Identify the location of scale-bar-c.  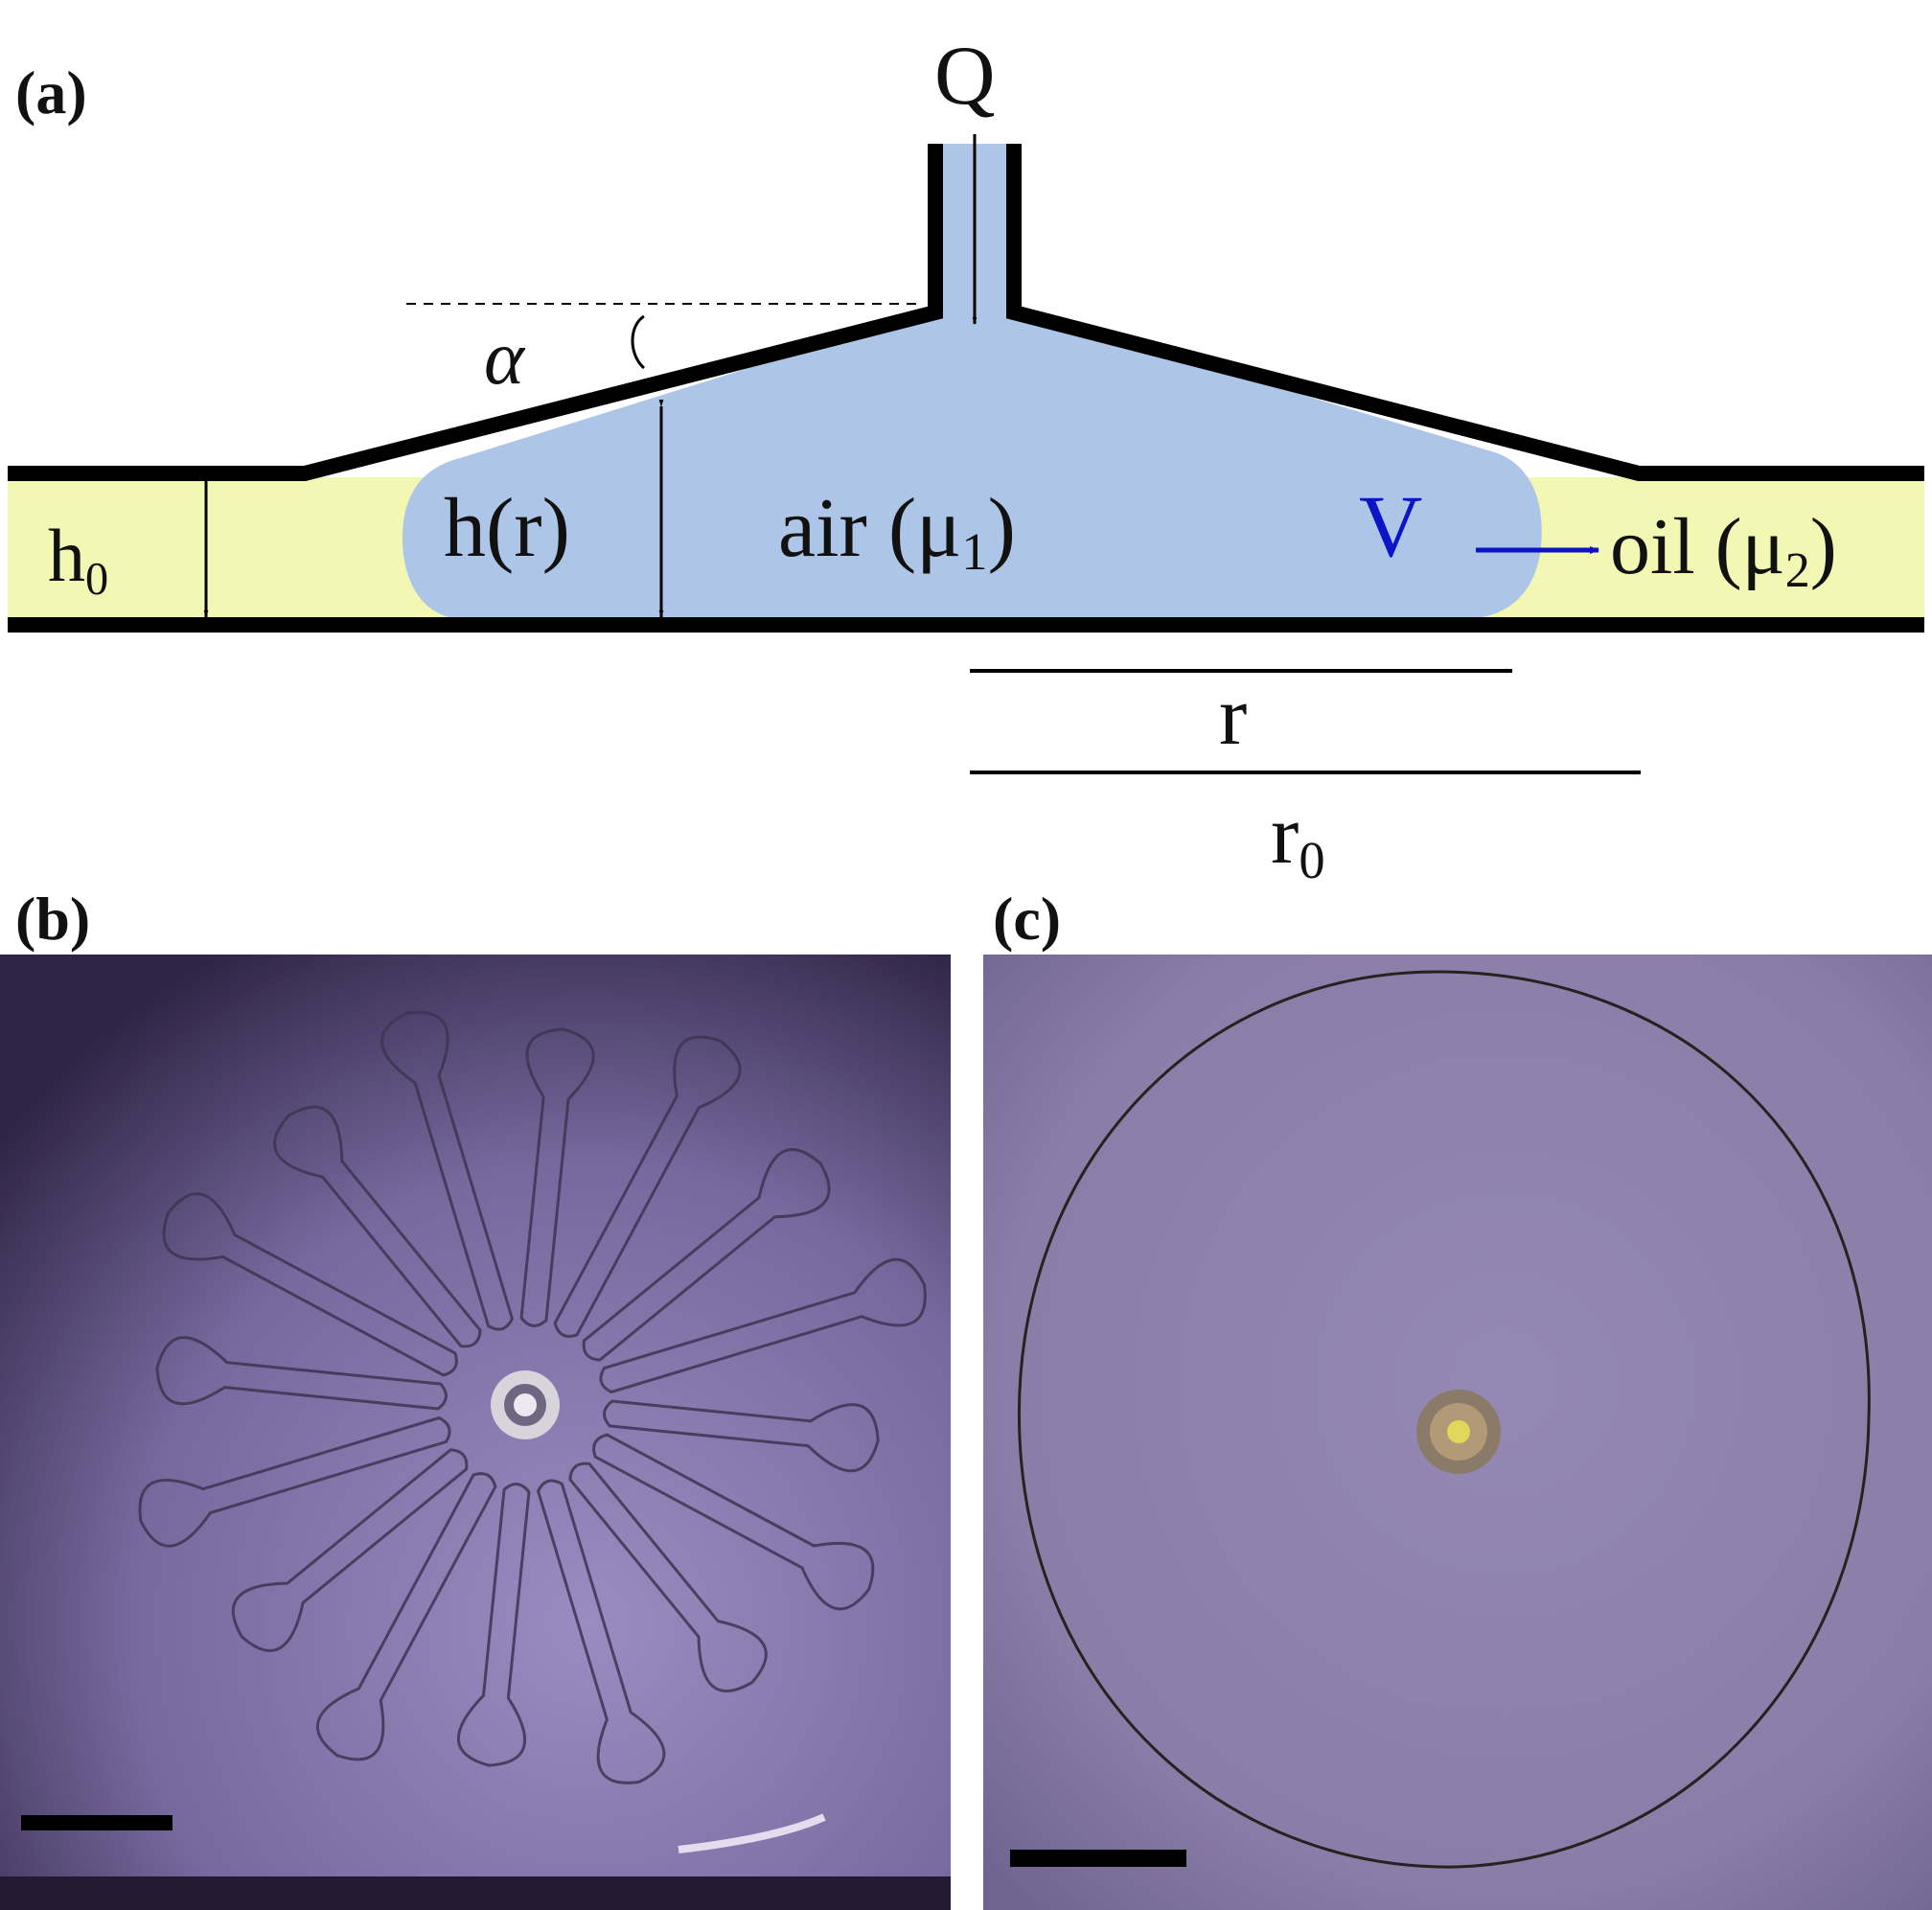
(1098, 1858).